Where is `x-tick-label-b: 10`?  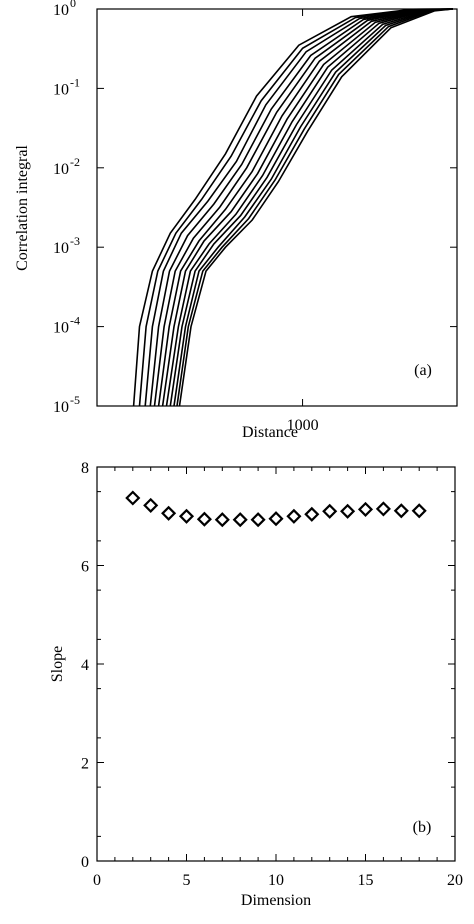 x-tick-label-b: 10 is located at coordinates (276, 880).